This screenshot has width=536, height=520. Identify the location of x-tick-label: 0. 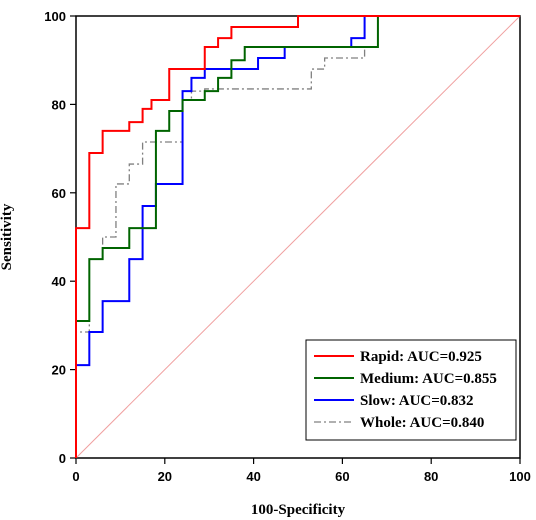
(75, 476).